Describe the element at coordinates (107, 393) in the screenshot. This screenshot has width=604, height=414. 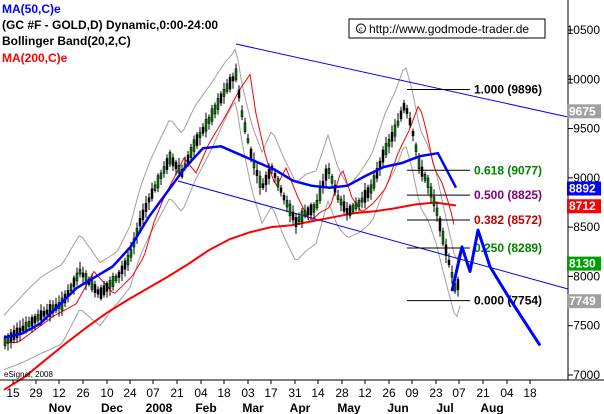
I see `x-day-label: 10` at that location.